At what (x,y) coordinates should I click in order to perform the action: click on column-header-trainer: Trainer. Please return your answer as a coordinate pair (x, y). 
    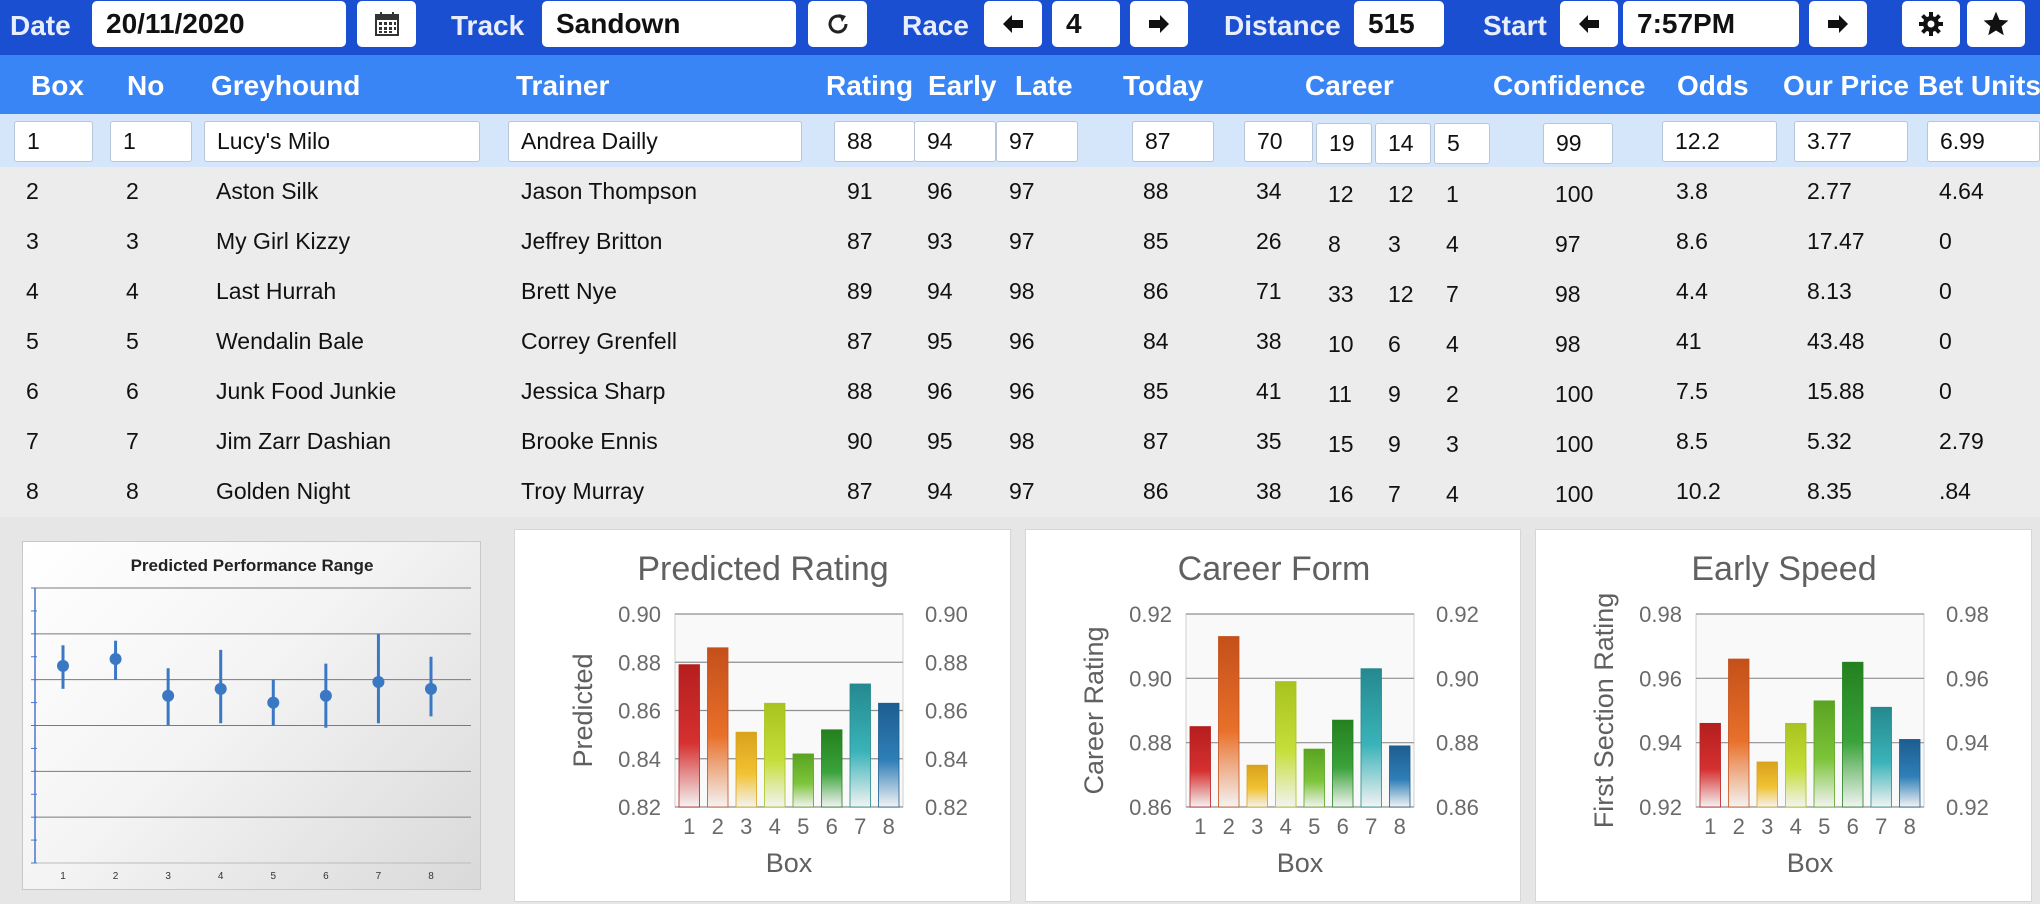
    Looking at the image, I should click on (563, 85).